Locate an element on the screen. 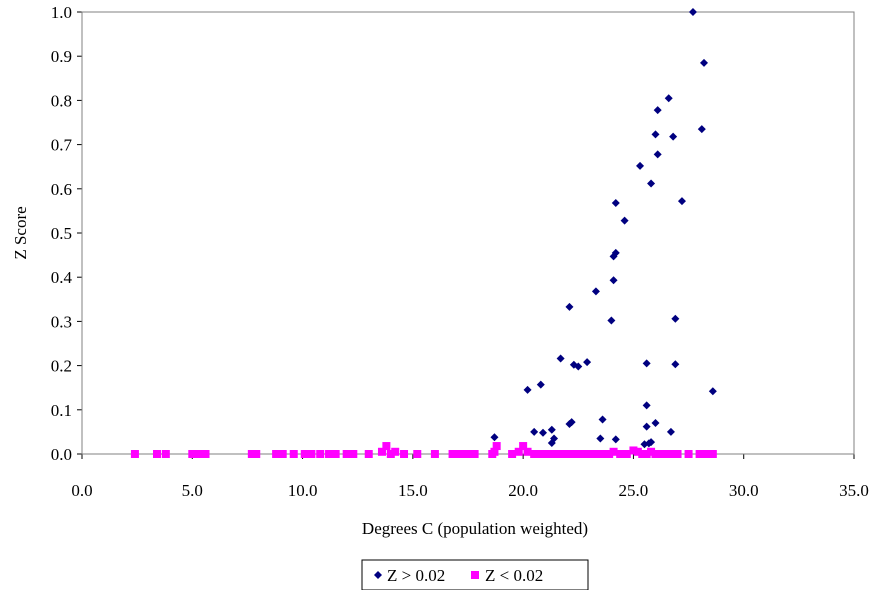 The image size is (883, 590). y-axis: 0.0 0.1 0.2 0.3 0.4 0.5 0.6 0.7 0.8 0.9 1.0 is located at coordinates (66, 233).